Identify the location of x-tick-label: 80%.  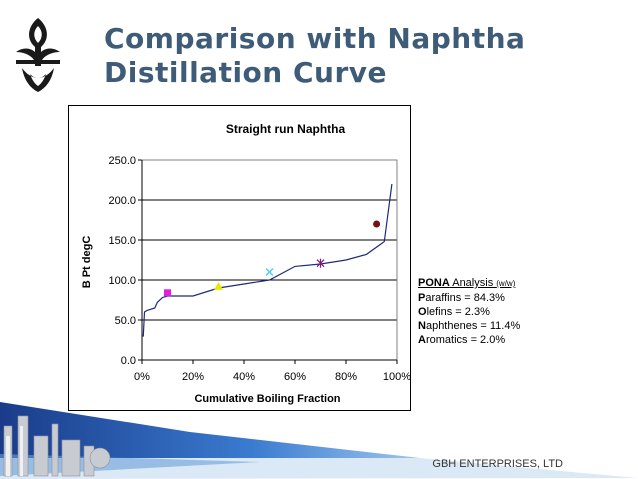
(346, 377).